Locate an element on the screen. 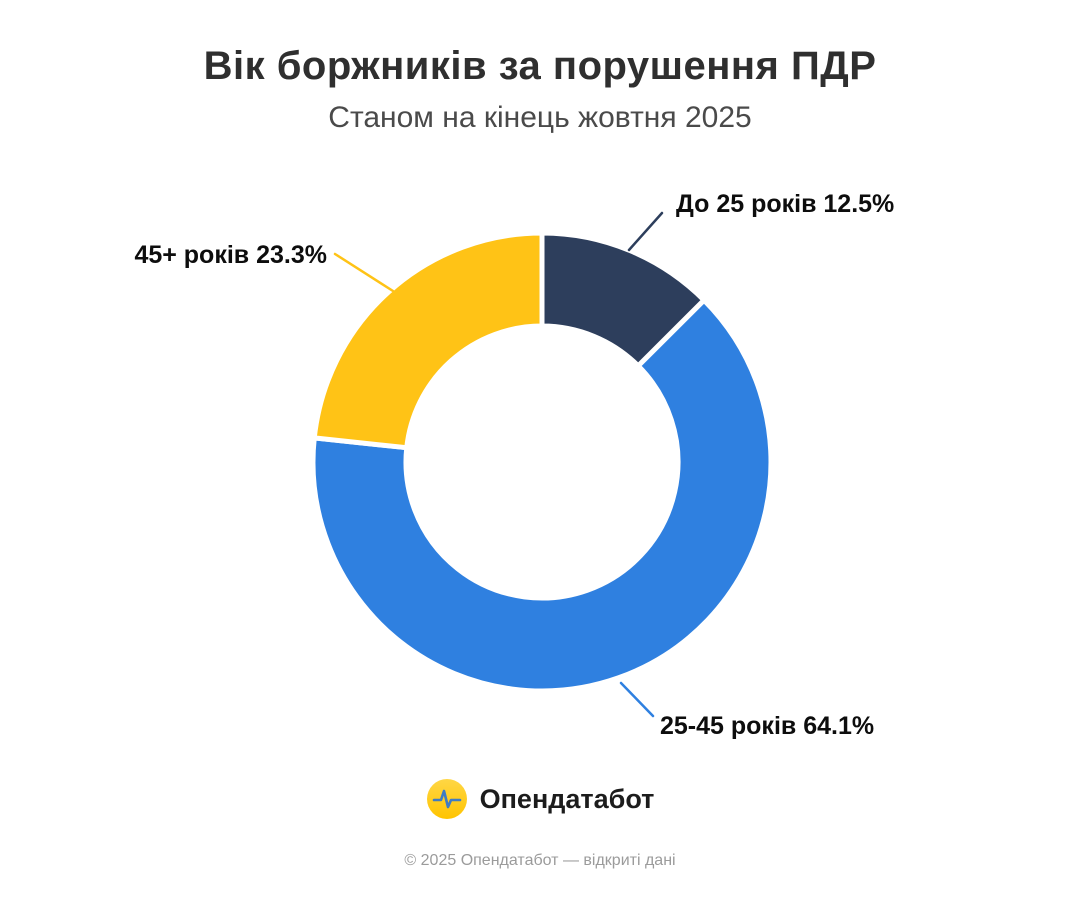 The image size is (1080, 900). brand-row: Опендатабот is located at coordinates (540, 799).